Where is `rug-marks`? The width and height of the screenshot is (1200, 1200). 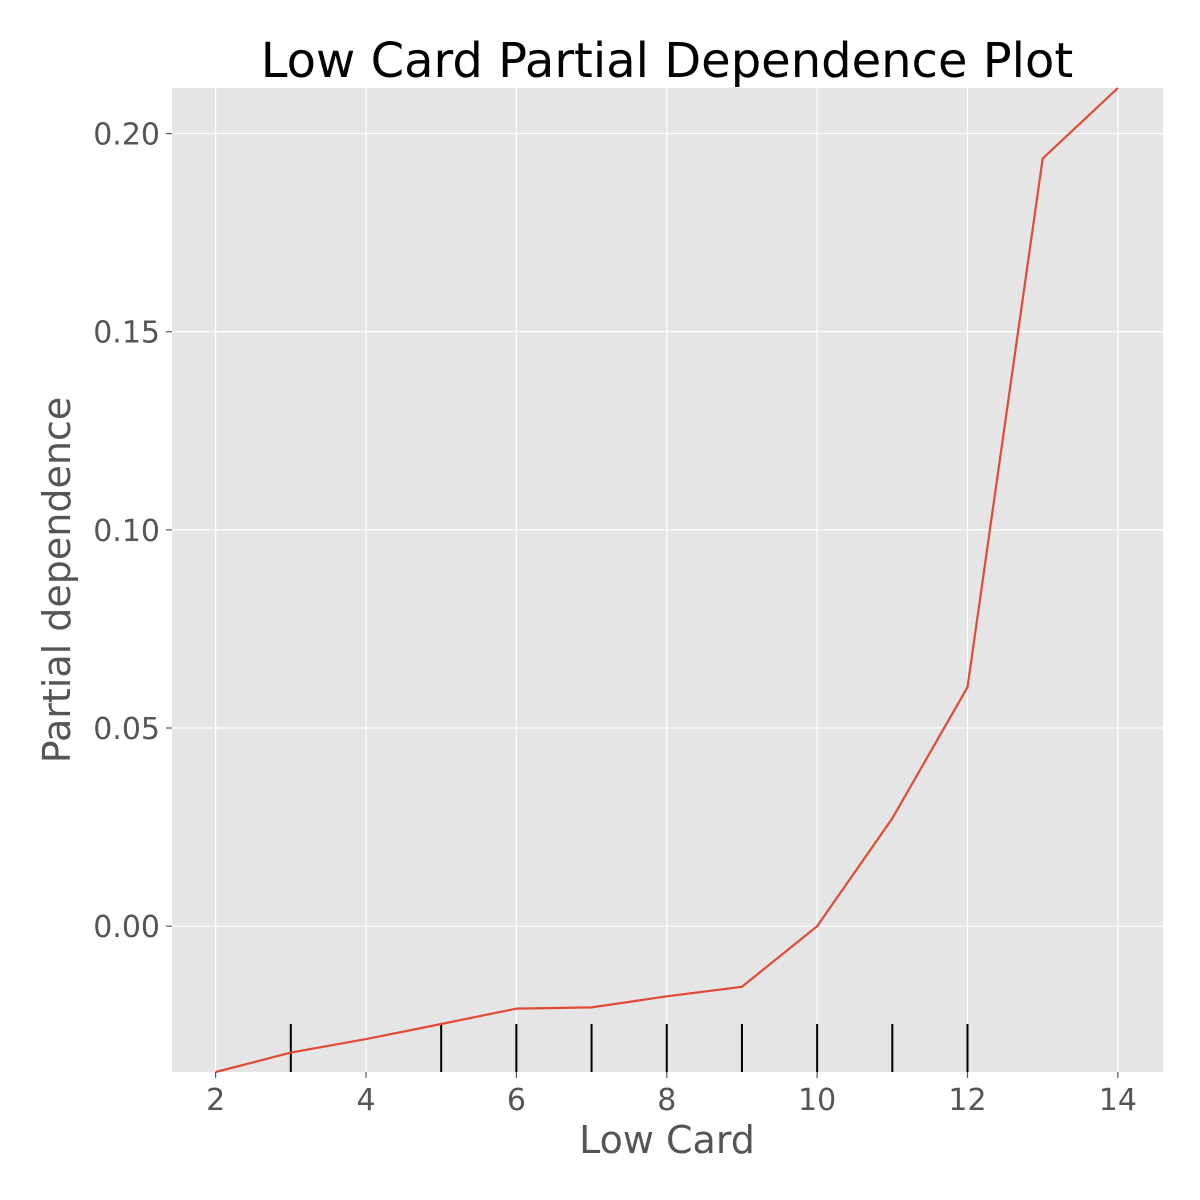 rug-marks is located at coordinates (629, 1048).